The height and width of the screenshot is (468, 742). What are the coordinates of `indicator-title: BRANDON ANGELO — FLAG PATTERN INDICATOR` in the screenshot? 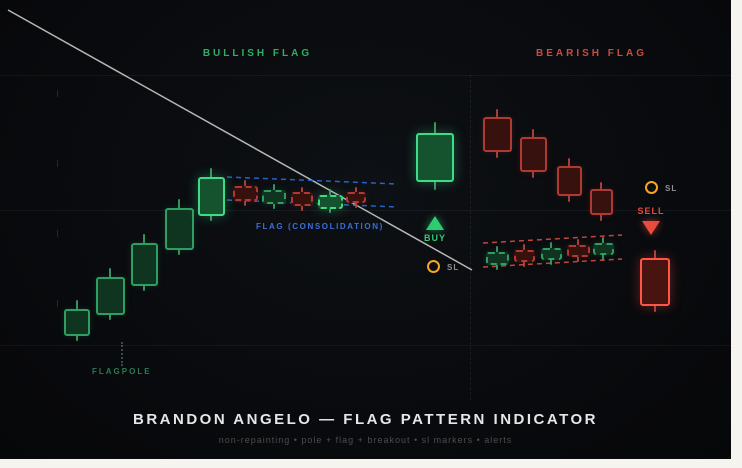 It's located at (365, 419).